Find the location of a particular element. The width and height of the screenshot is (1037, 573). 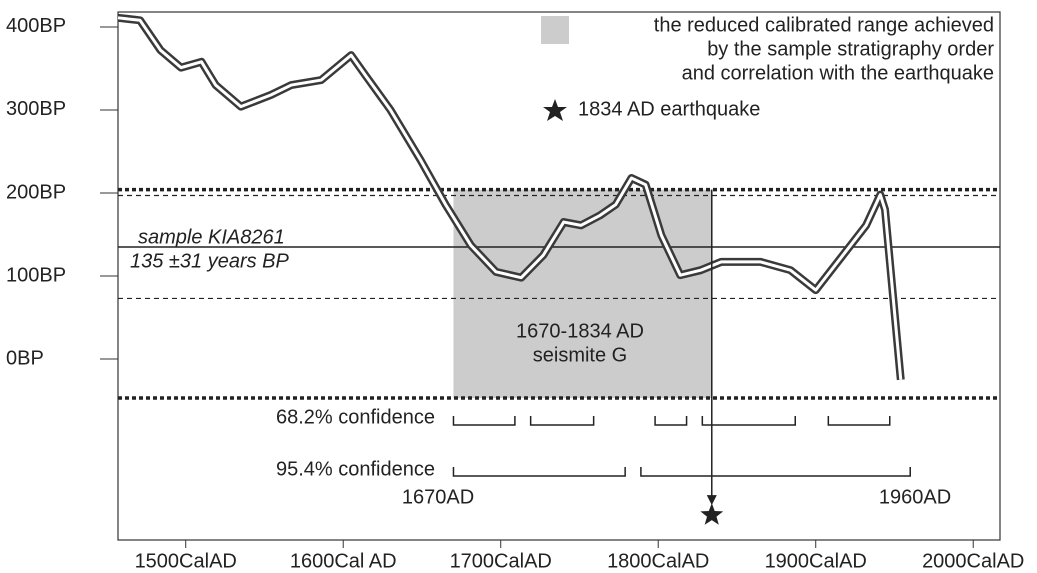

x-tick-label: 1700CalAD is located at coordinates (501, 561).